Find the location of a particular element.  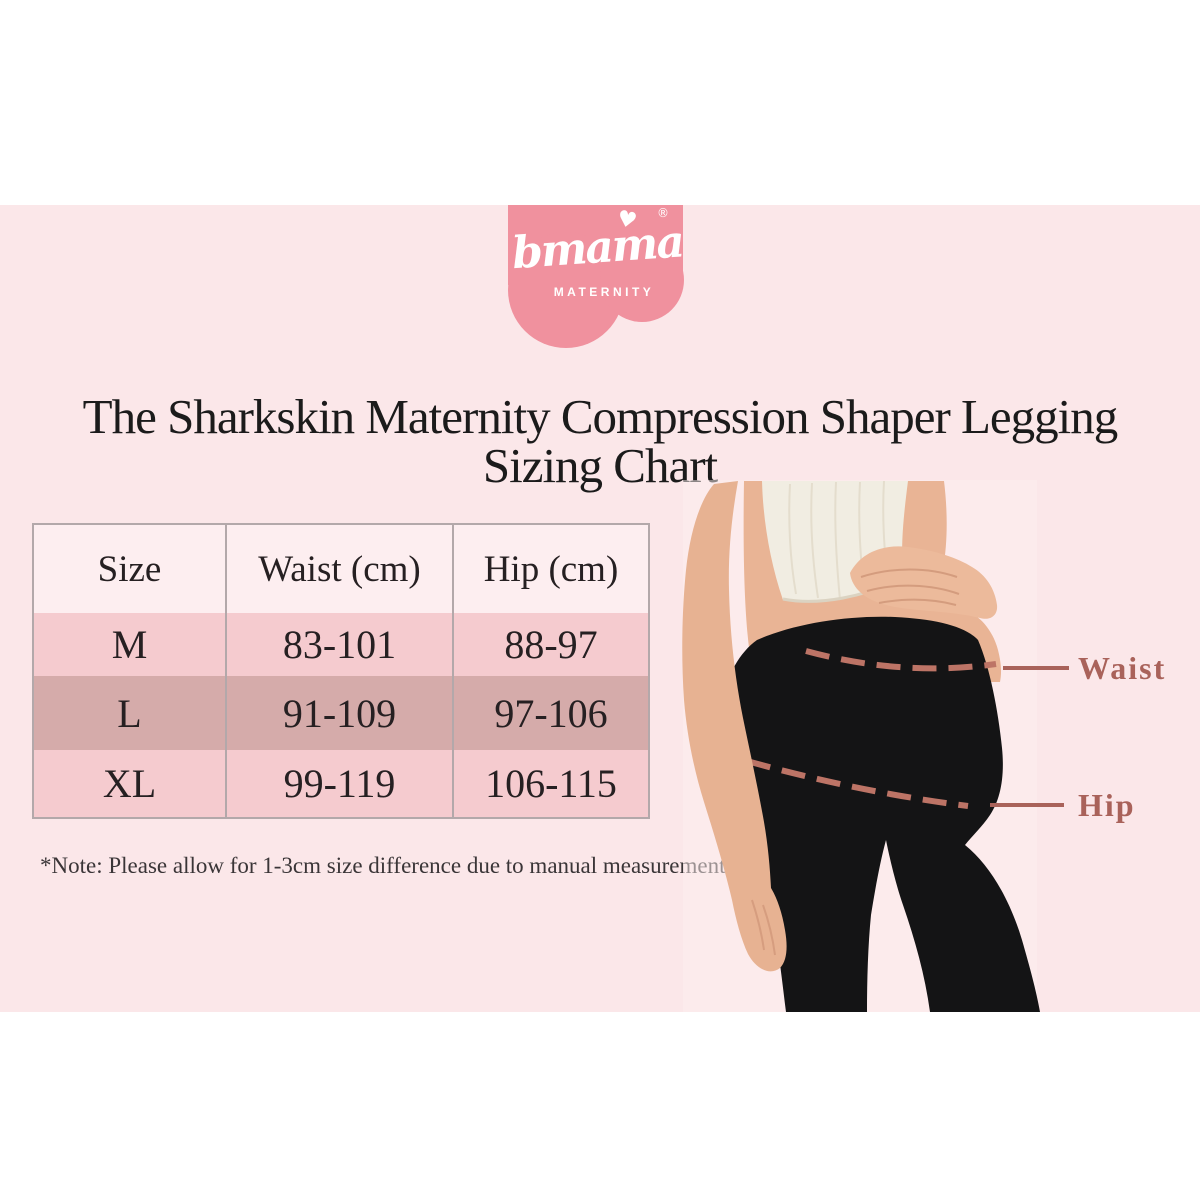

model-arm is located at coordinates (734, 726).